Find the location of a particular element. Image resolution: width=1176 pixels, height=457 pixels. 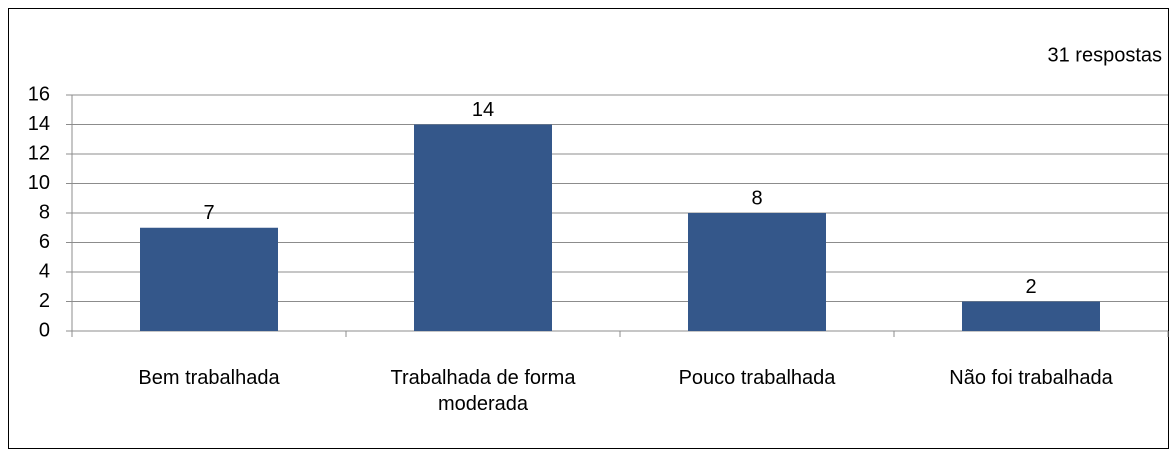

x-tick-label: Bem trabalhada is located at coordinates (209, 378).